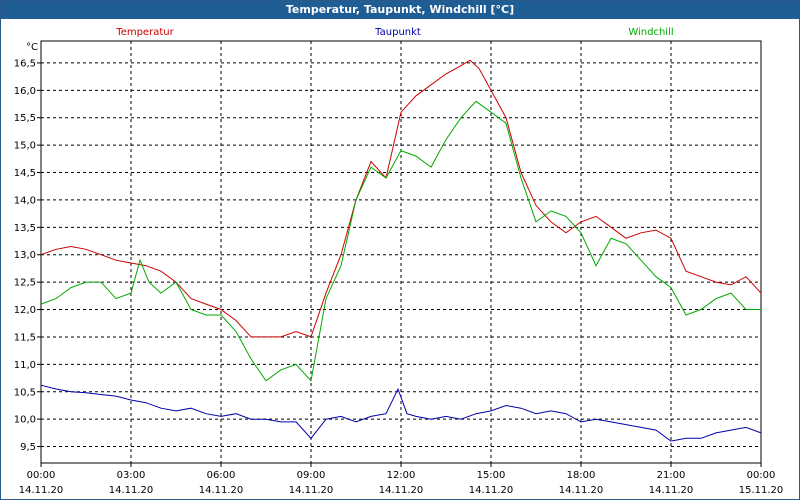 This screenshot has height=500, width=800. What do you see at coordinates (28, 447) in the screenshot?
I see `y-tick-label: 9,5` at bounding box center [28, 447].